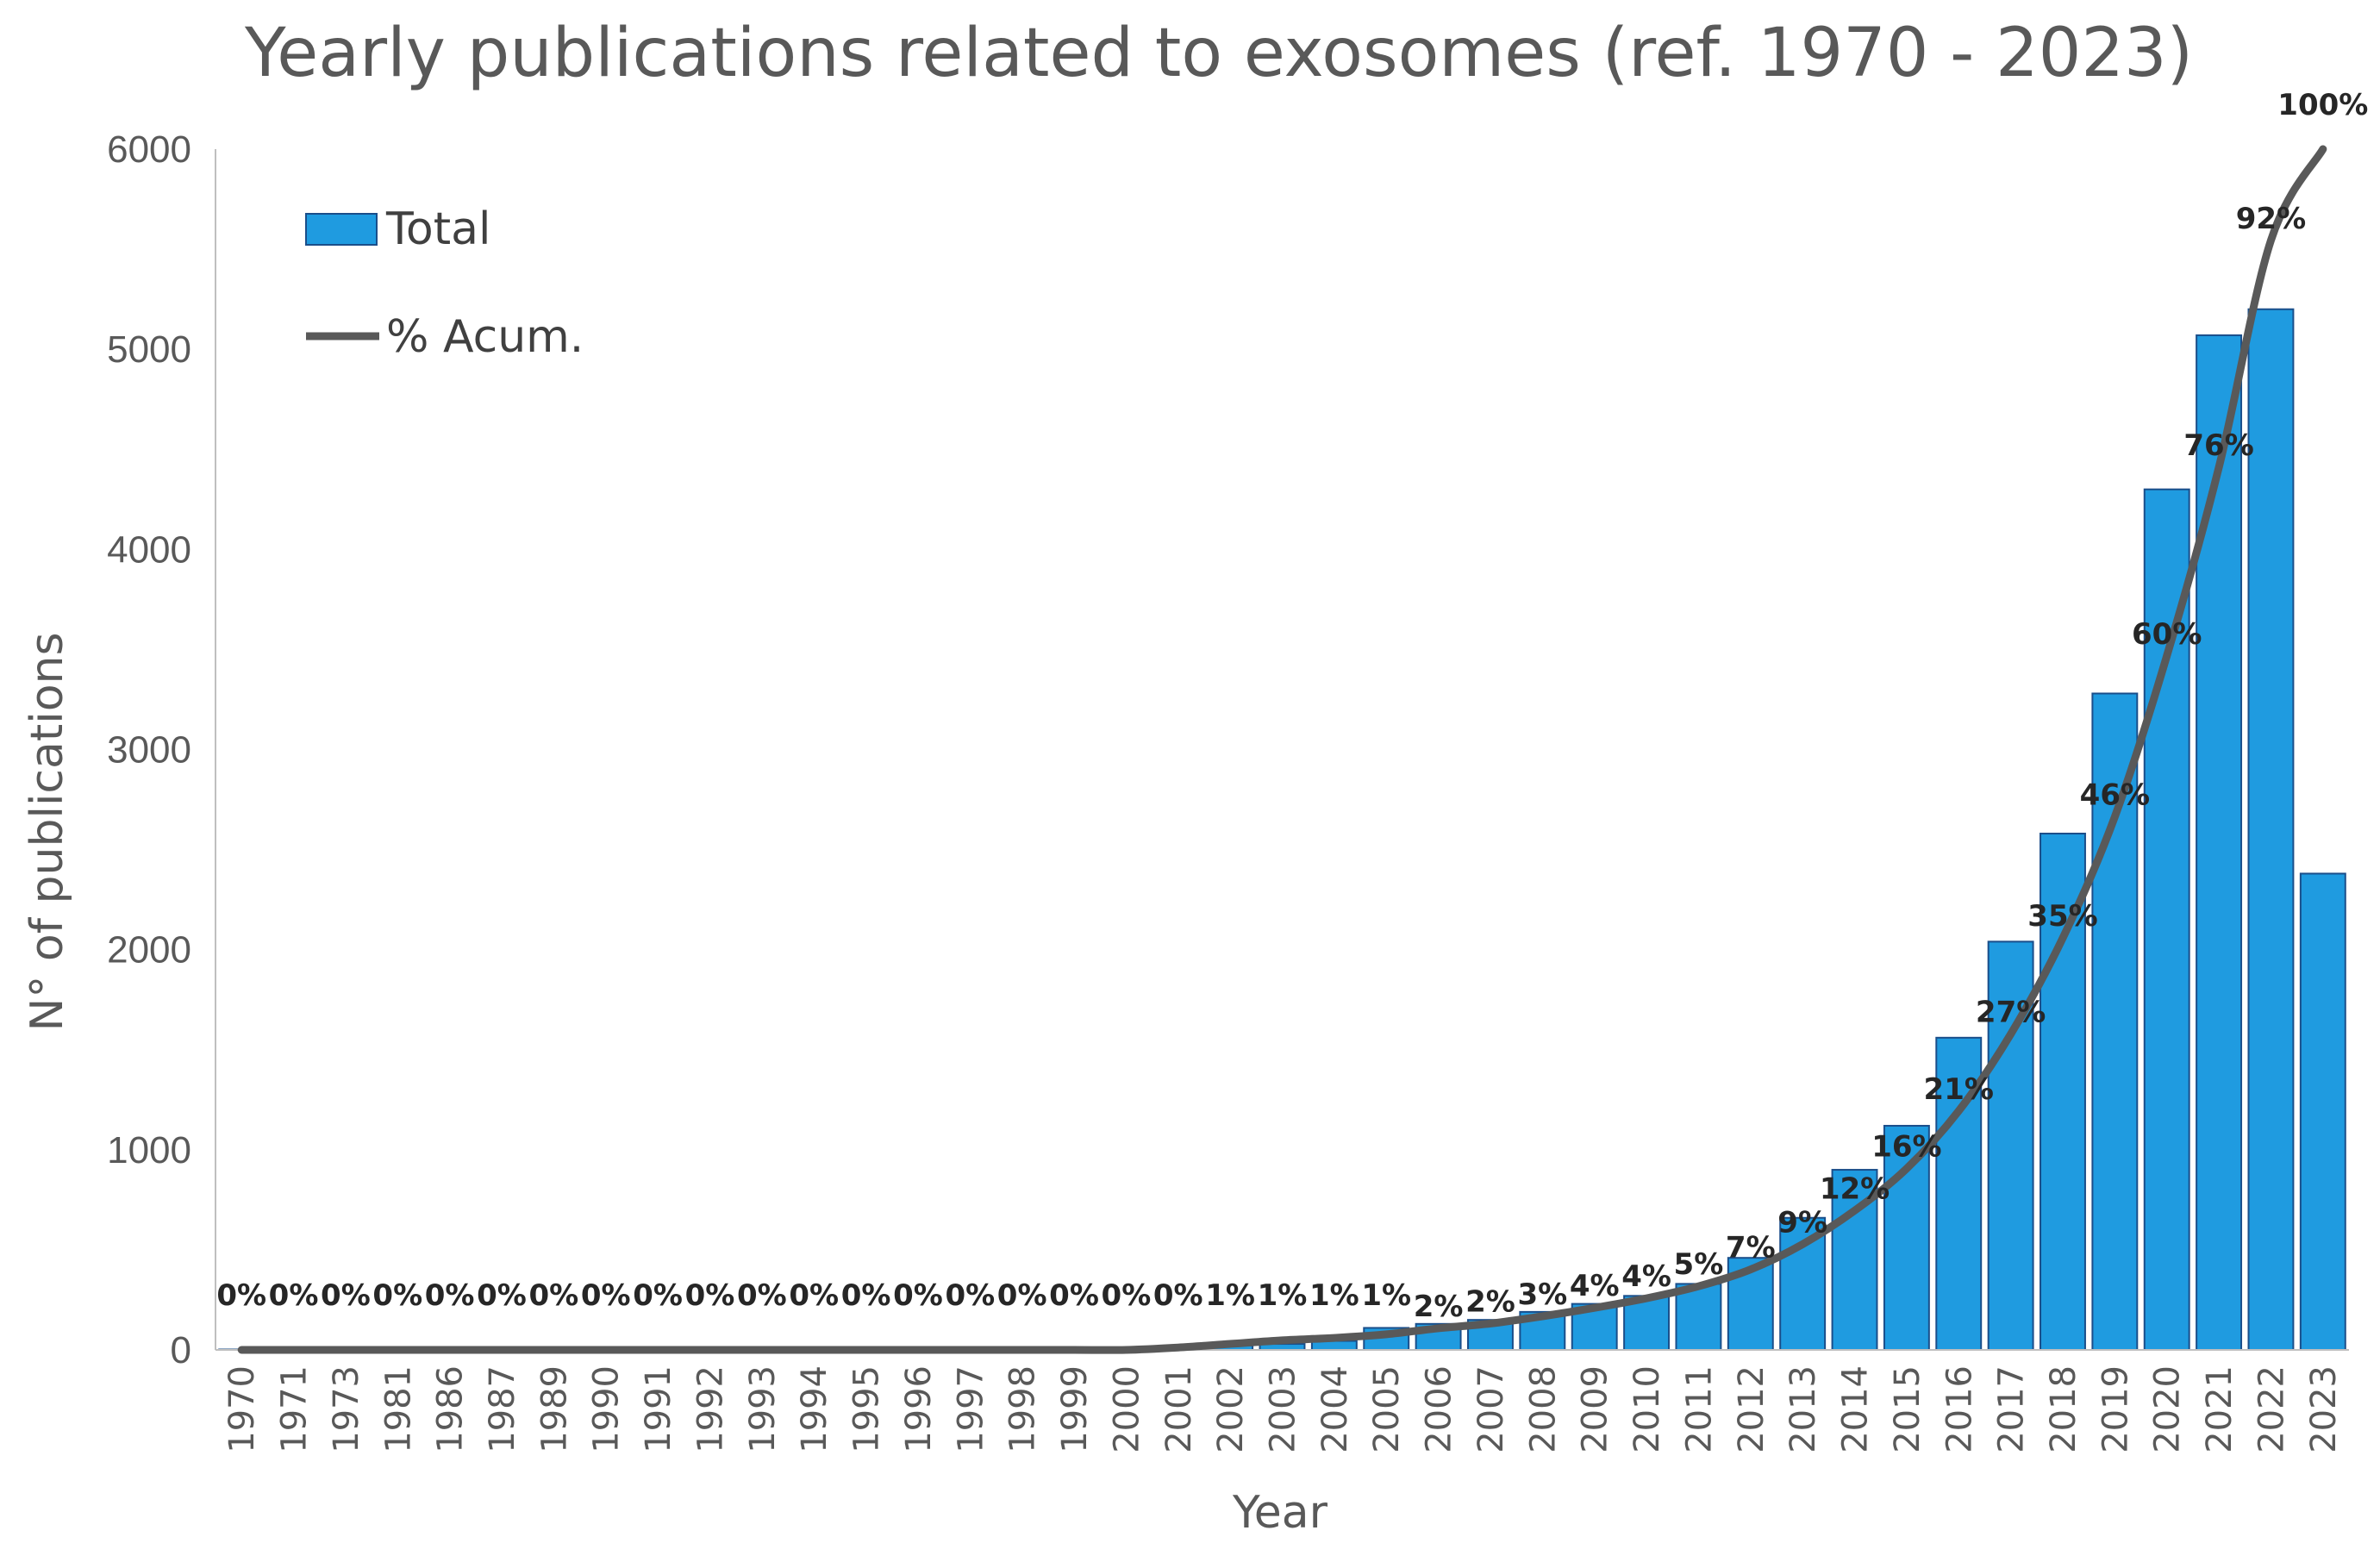 The width and height of the screenshot is (2380, 1543). I want to click on x-tick-label: 1986, so click(451, 1409).